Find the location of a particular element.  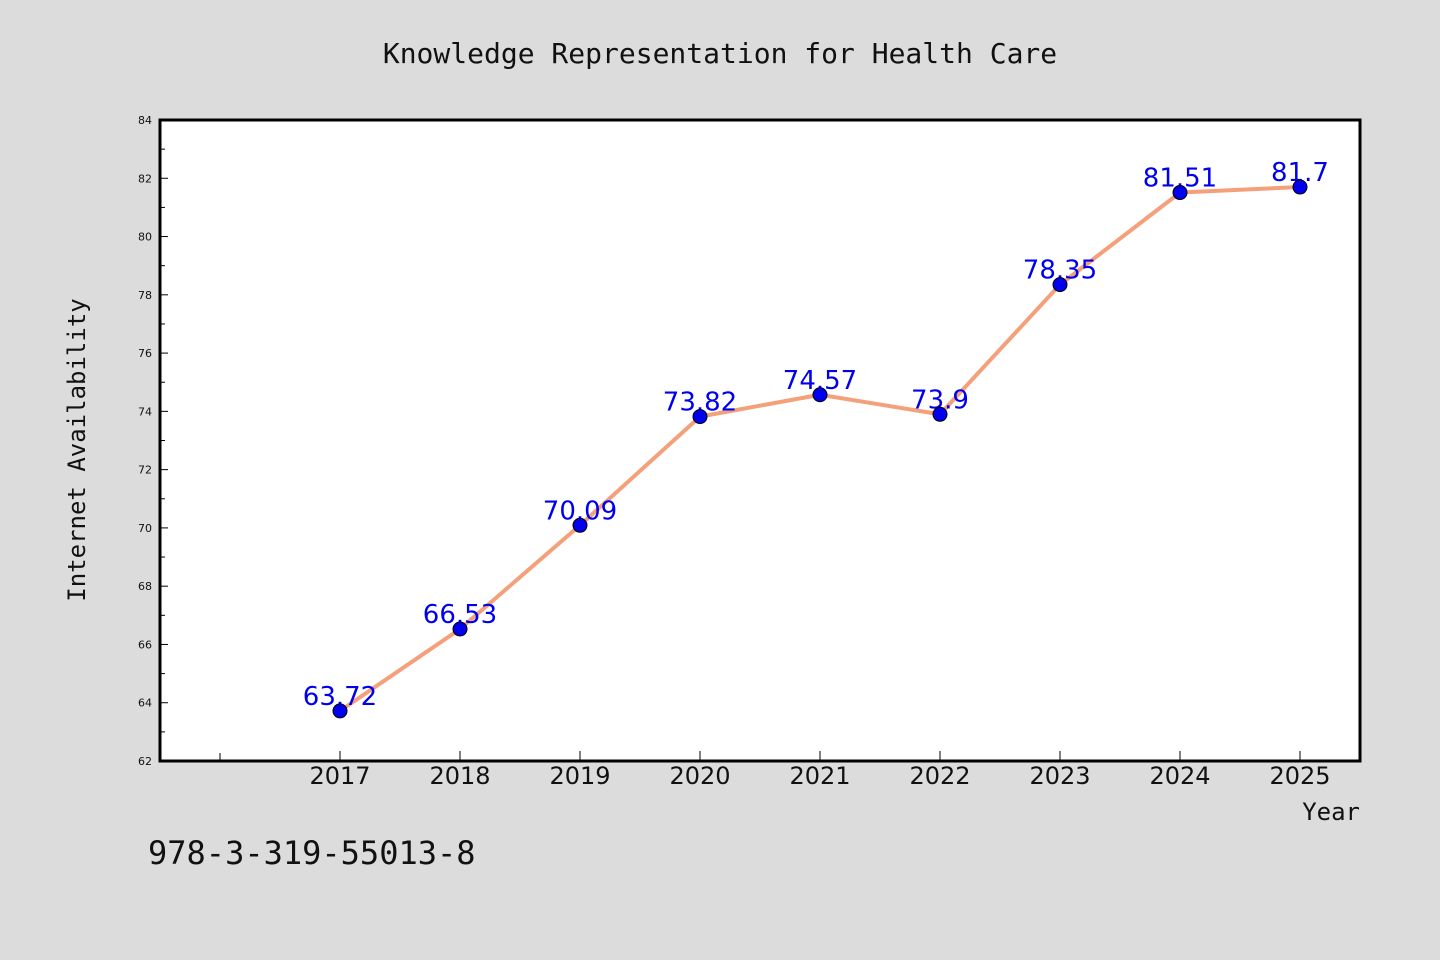

x-tick-label: 2023 is located at coordinates (1059, 776).